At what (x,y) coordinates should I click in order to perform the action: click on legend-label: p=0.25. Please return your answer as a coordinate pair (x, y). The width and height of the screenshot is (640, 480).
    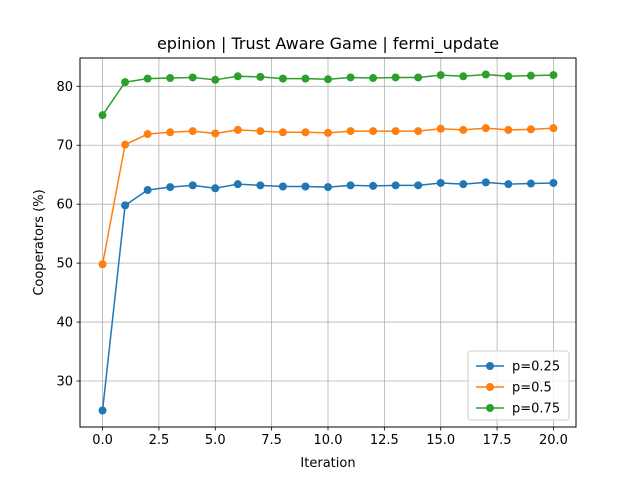
    Looking at the image, I should click on (536, 367).